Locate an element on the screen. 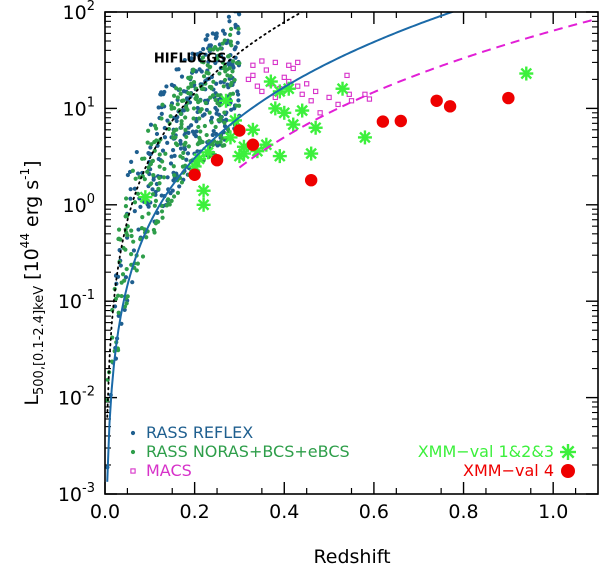 This screenshot has width=600, height=571. y-tick-label: 10⁰ is located at coordinates (79, 204).